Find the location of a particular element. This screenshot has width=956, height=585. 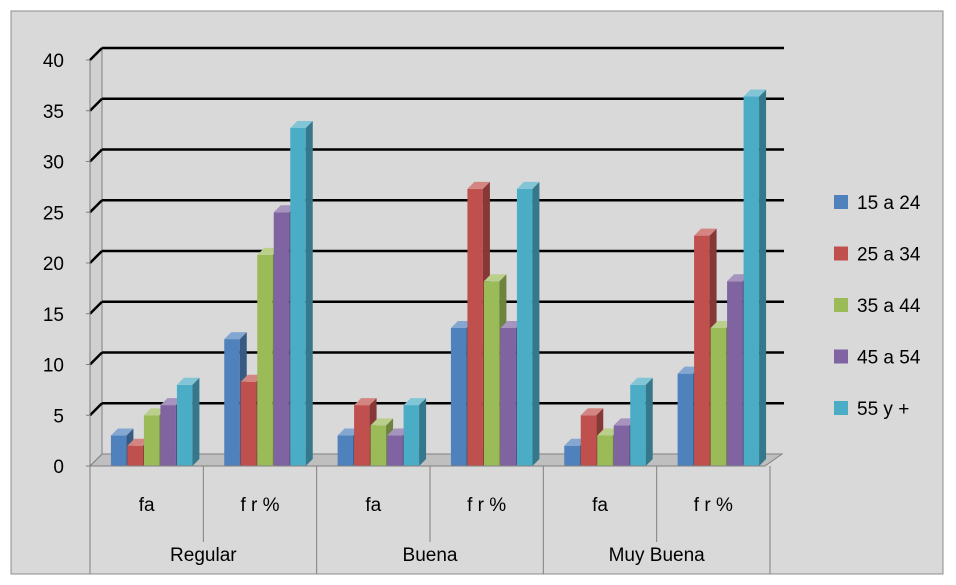

y-tick-label: 30 is located at coordinates (53, 163).